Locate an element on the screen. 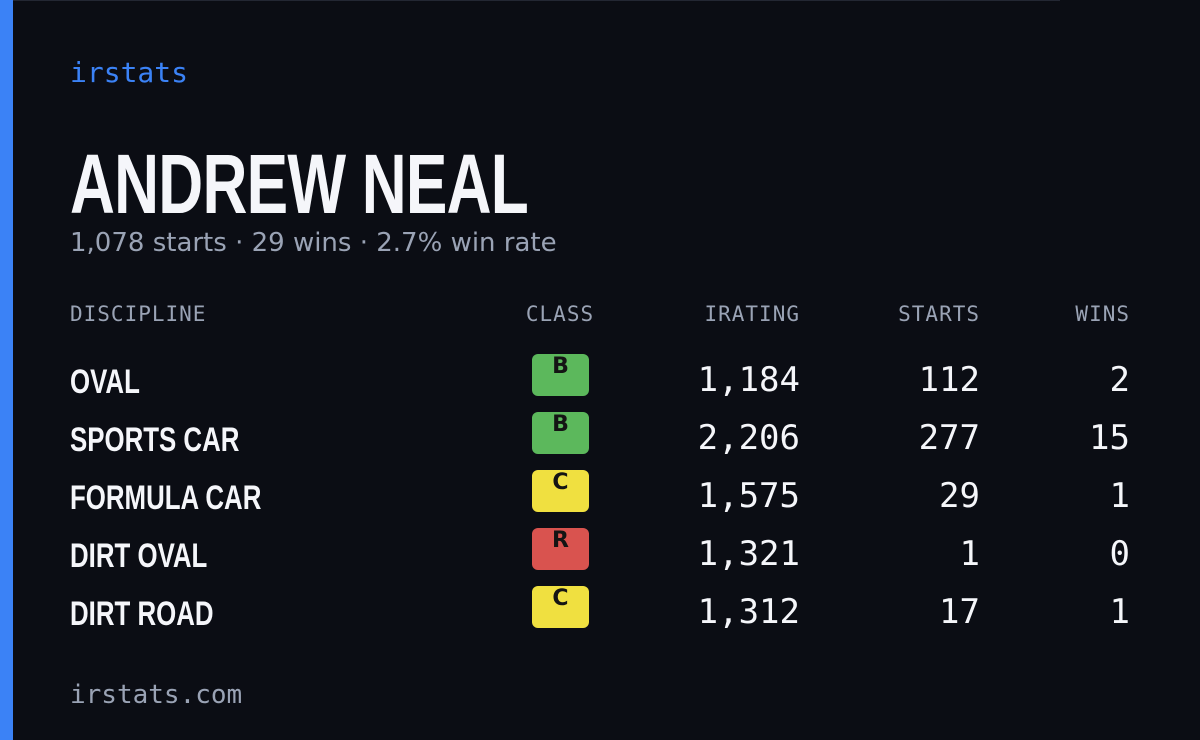 This screenshot has width=1200, height=740. column-header: WINS is located at coordinates (1102, 314).